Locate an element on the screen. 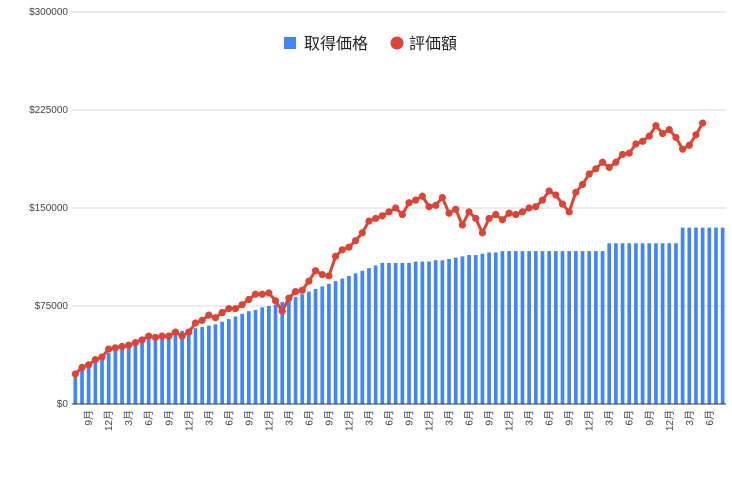  legend-label-valuation: 評価額 is located at coordinates (433, 43).